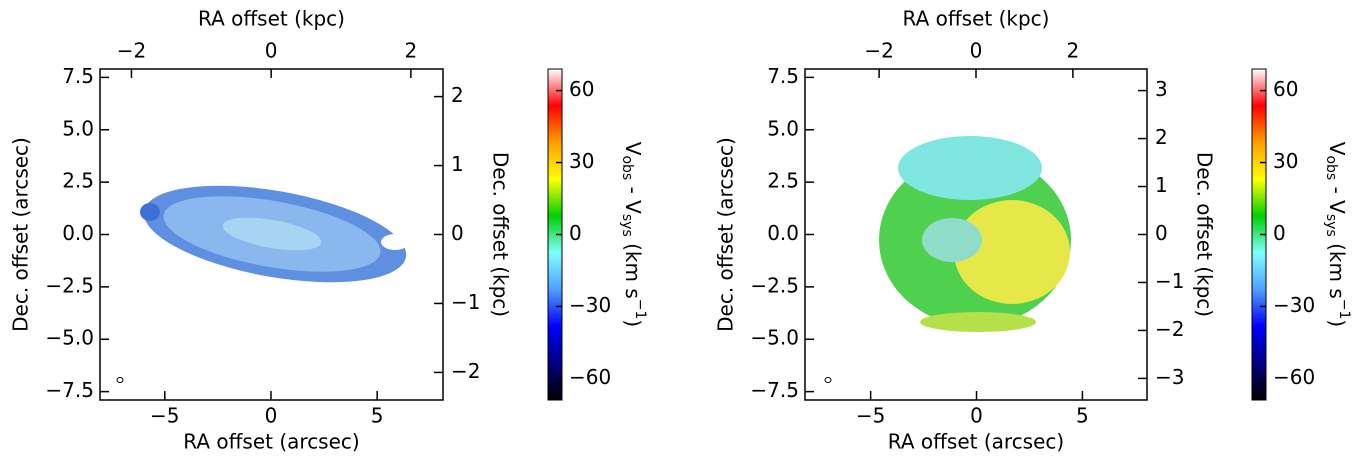 Image resolution: width=1371 pixels, height=464 pixels. Describe the element at coordinates (978, 322) in the screenshot. I see `arm` at that location.